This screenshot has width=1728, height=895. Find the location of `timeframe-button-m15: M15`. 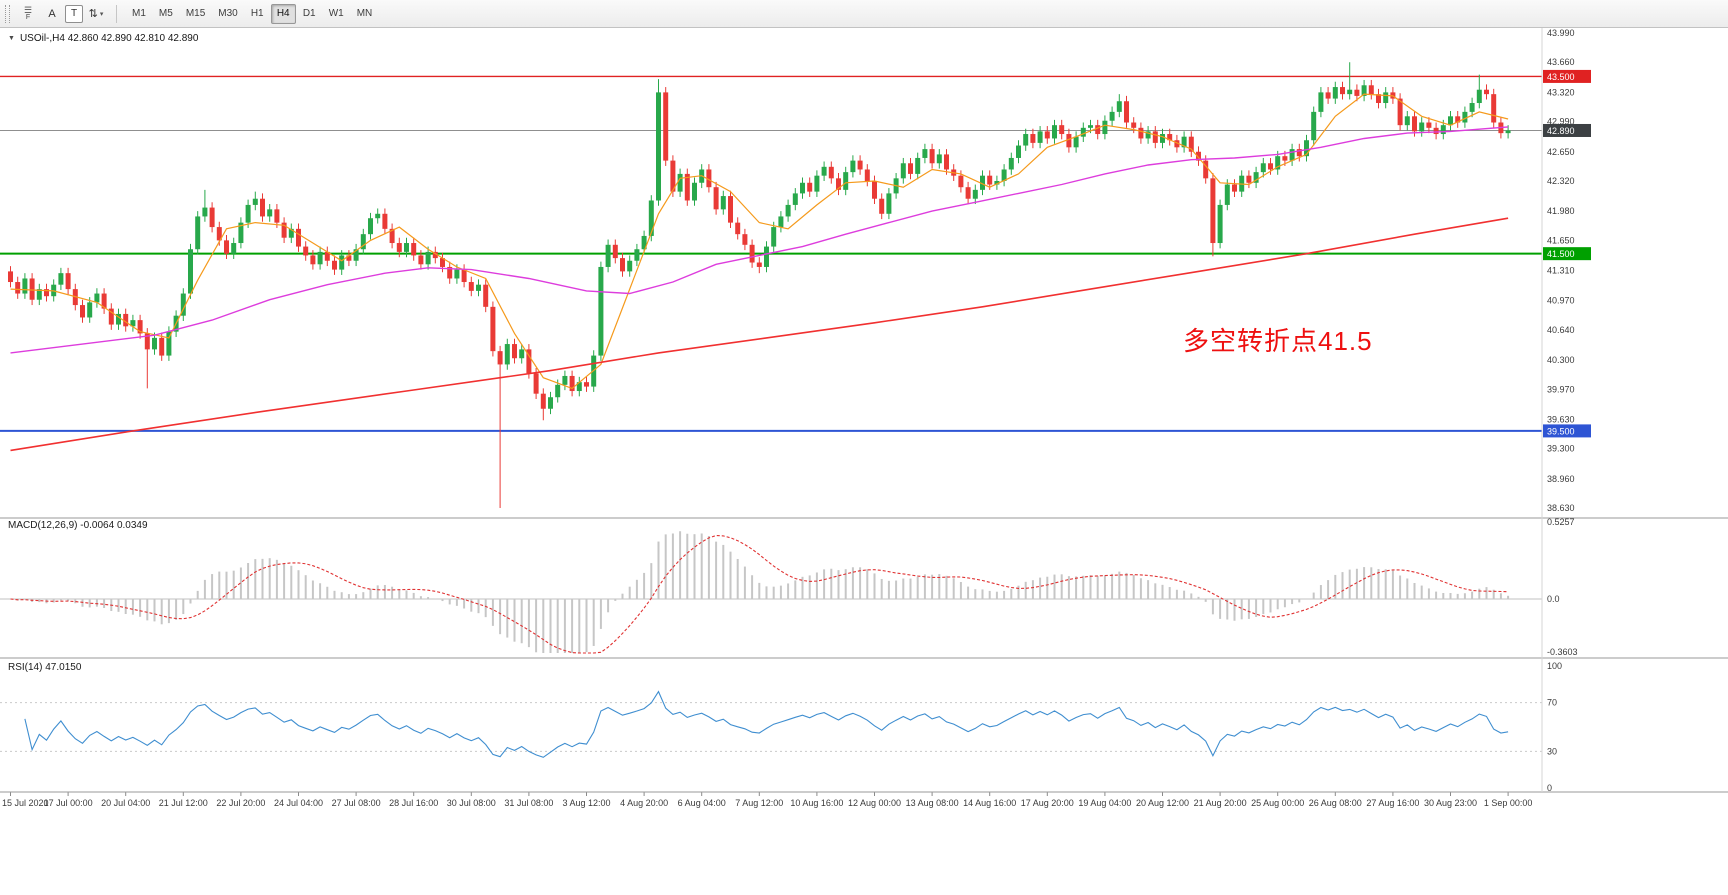

timeframe-button-m15: M15 is located at coordinates (195, 13).